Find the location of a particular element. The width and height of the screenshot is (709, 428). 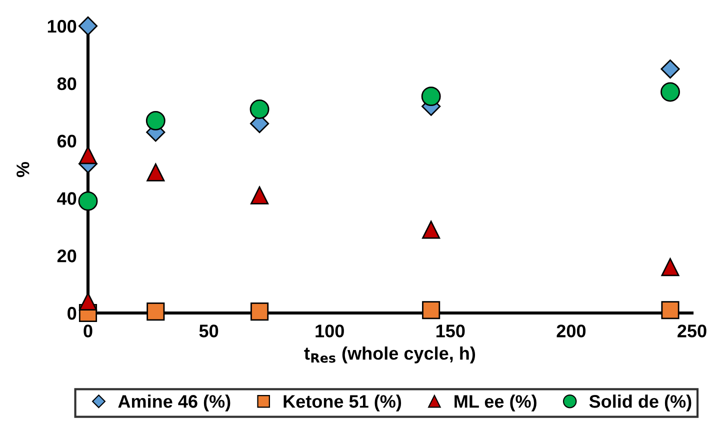

x-tick-label: 50 is located at coordinates (208, 331).